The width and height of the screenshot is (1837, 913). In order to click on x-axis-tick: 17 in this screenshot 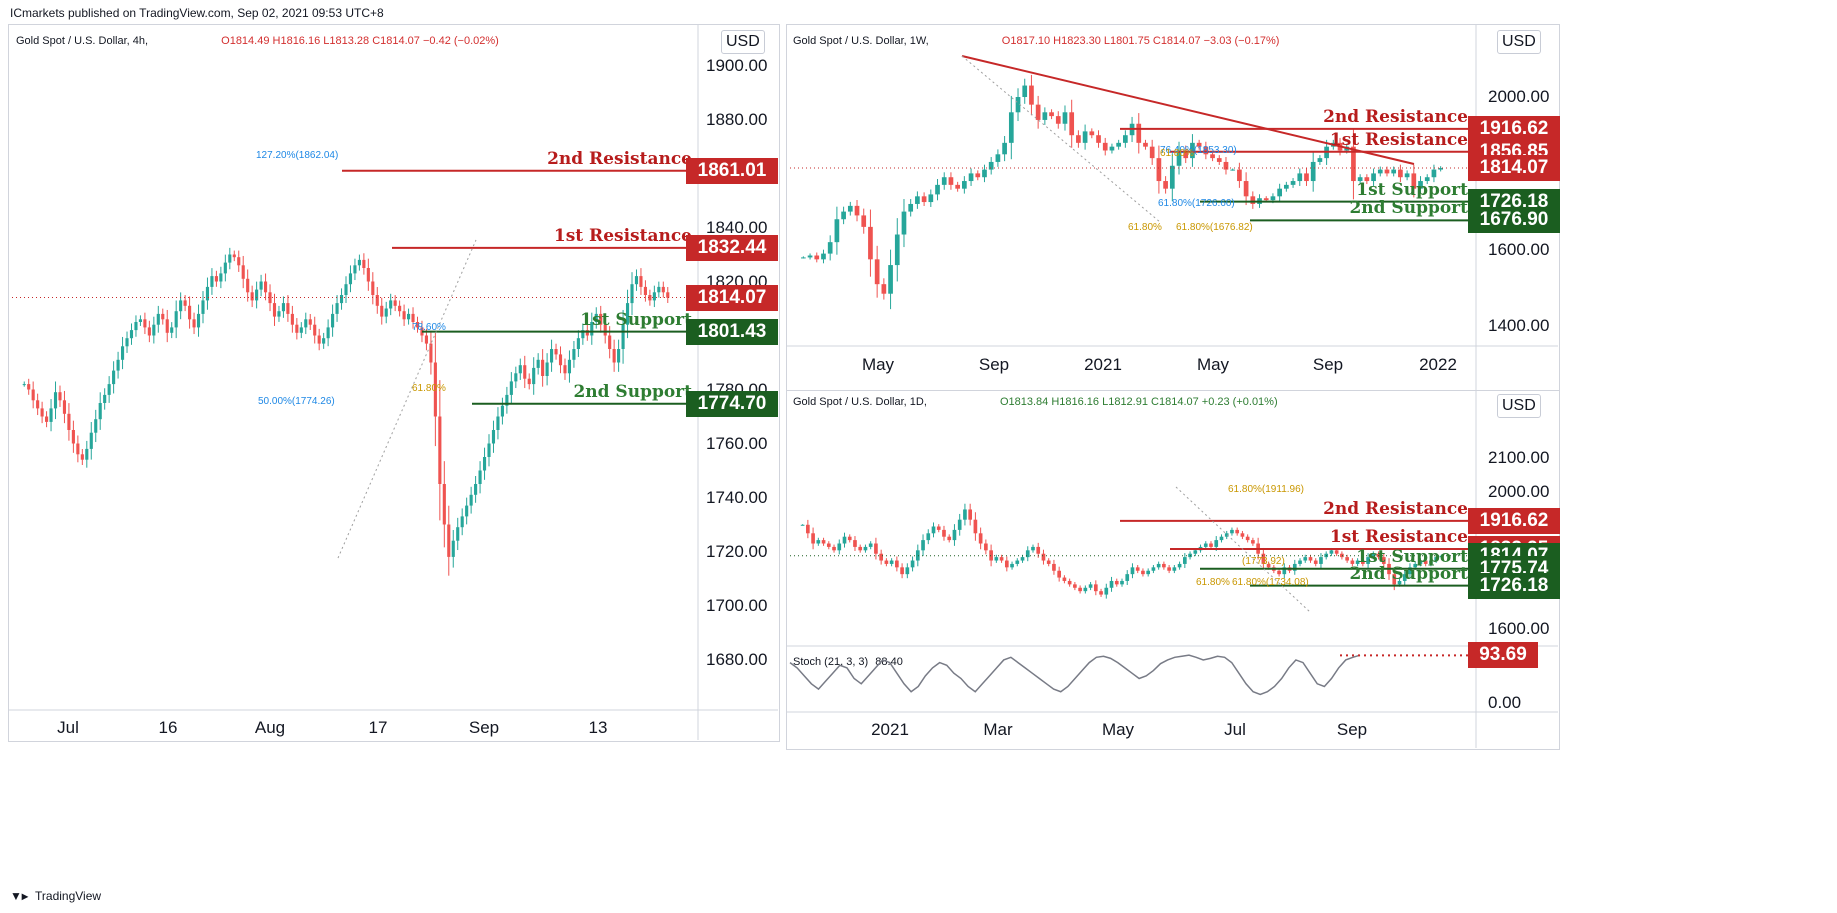, I will do `click(378, 727)`.